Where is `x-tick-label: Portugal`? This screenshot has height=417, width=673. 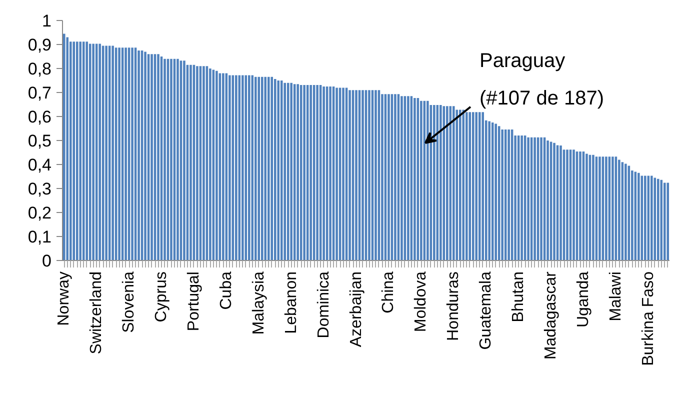 x-tick-label: Portugal is located at coordinates (193, 302).